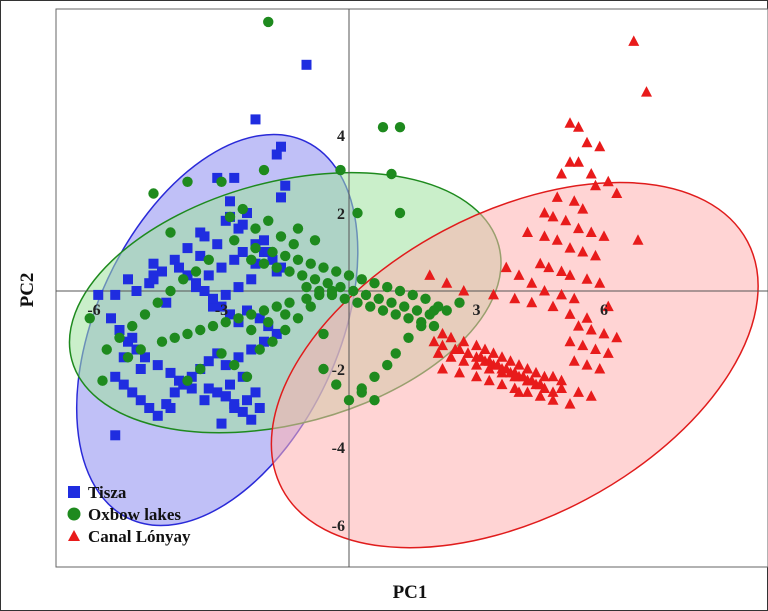  What do you see at coordinates (221, 310) in the screenshot?
I see `x-tick-label: -3` at bounding box center [221, 310].